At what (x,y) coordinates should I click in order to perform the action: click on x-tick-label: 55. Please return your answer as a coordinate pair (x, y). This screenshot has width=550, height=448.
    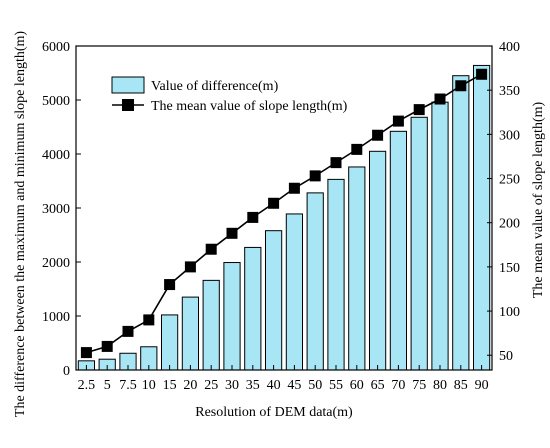
    Looking at the image, I should click on (336, 385).